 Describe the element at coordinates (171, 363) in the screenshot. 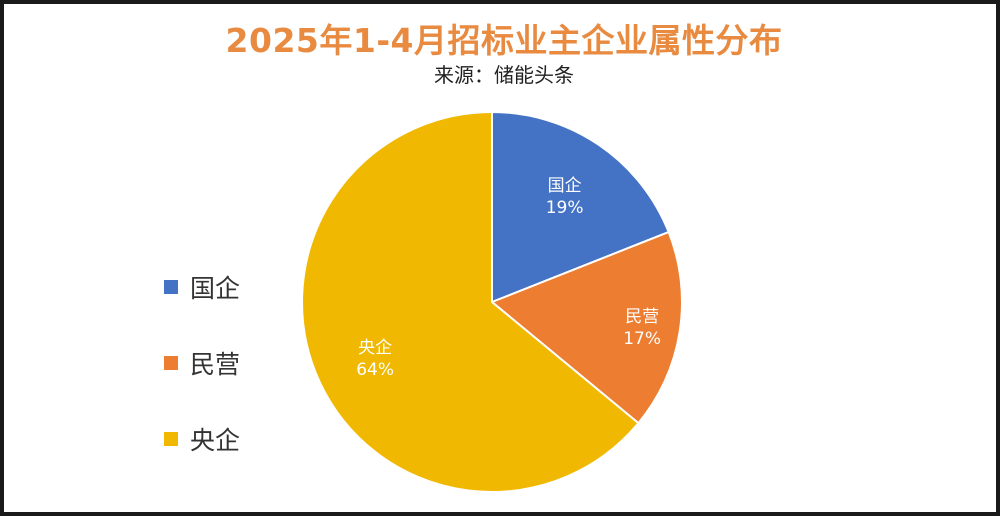

I see `legend-swatch-minying` at that location.